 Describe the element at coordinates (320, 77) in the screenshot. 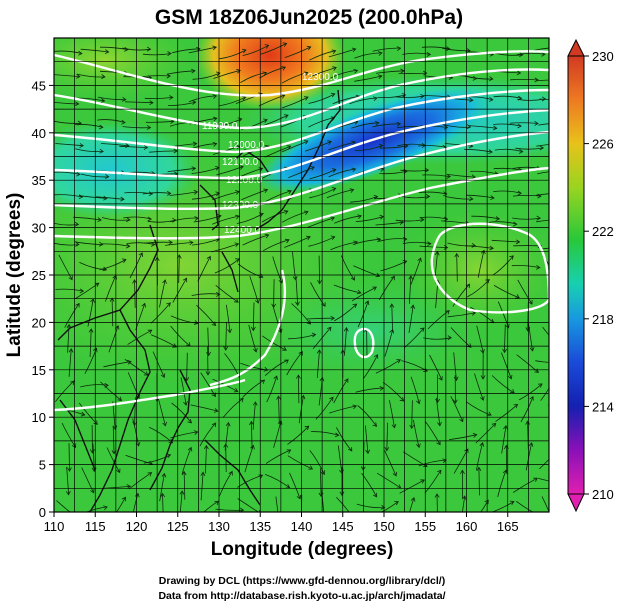

I see `contour-label-7: 12300.0` at that location.